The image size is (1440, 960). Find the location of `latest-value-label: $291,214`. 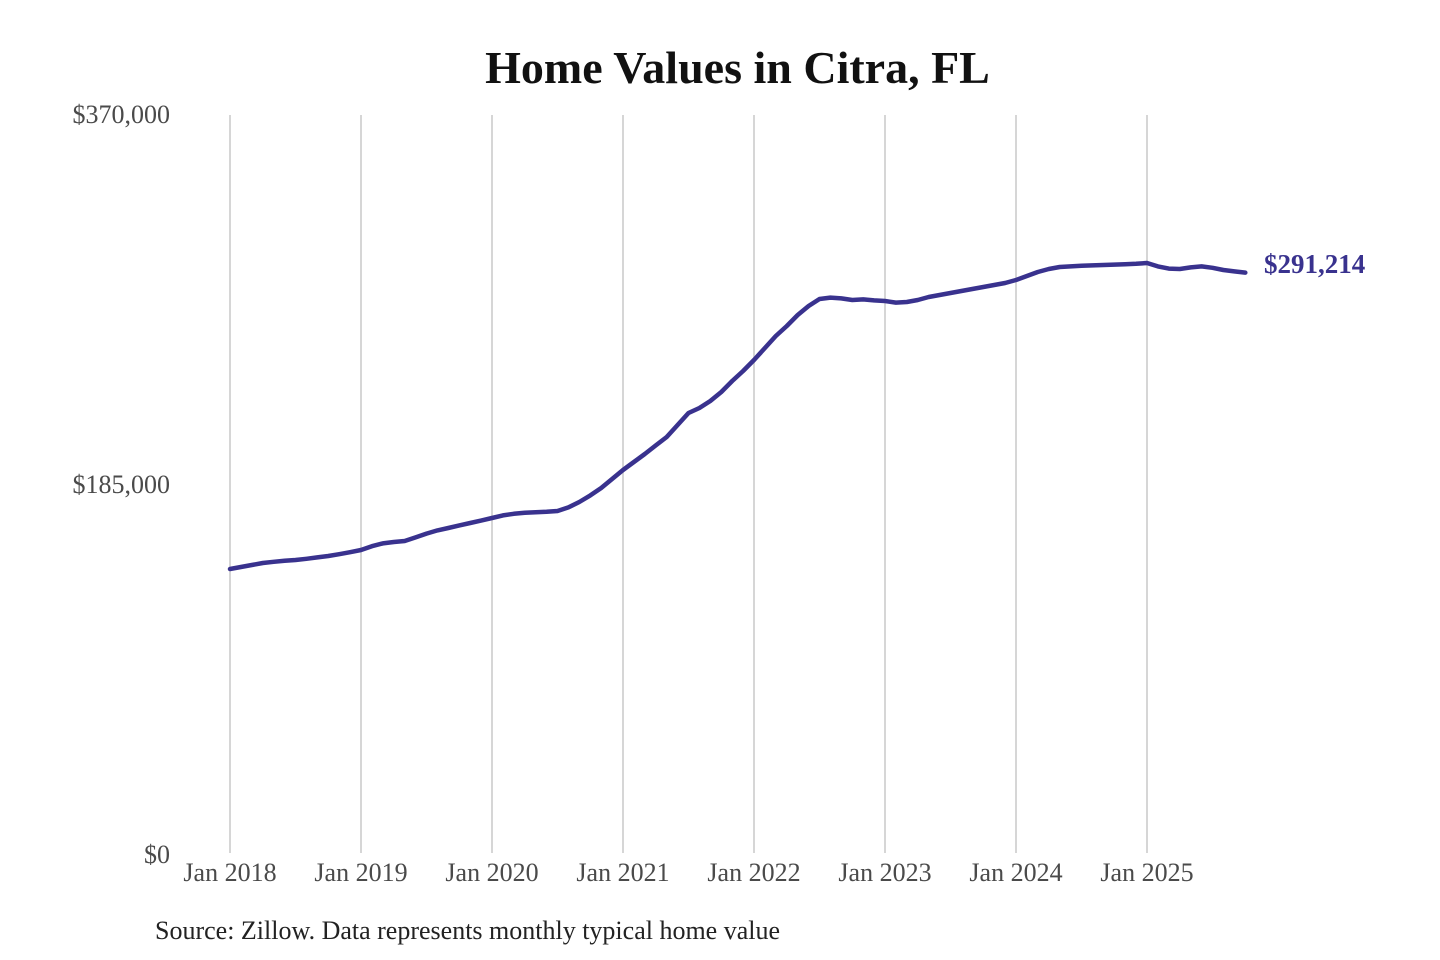

latest-value-label: $291,214 is located at coordinates (1315, 264).